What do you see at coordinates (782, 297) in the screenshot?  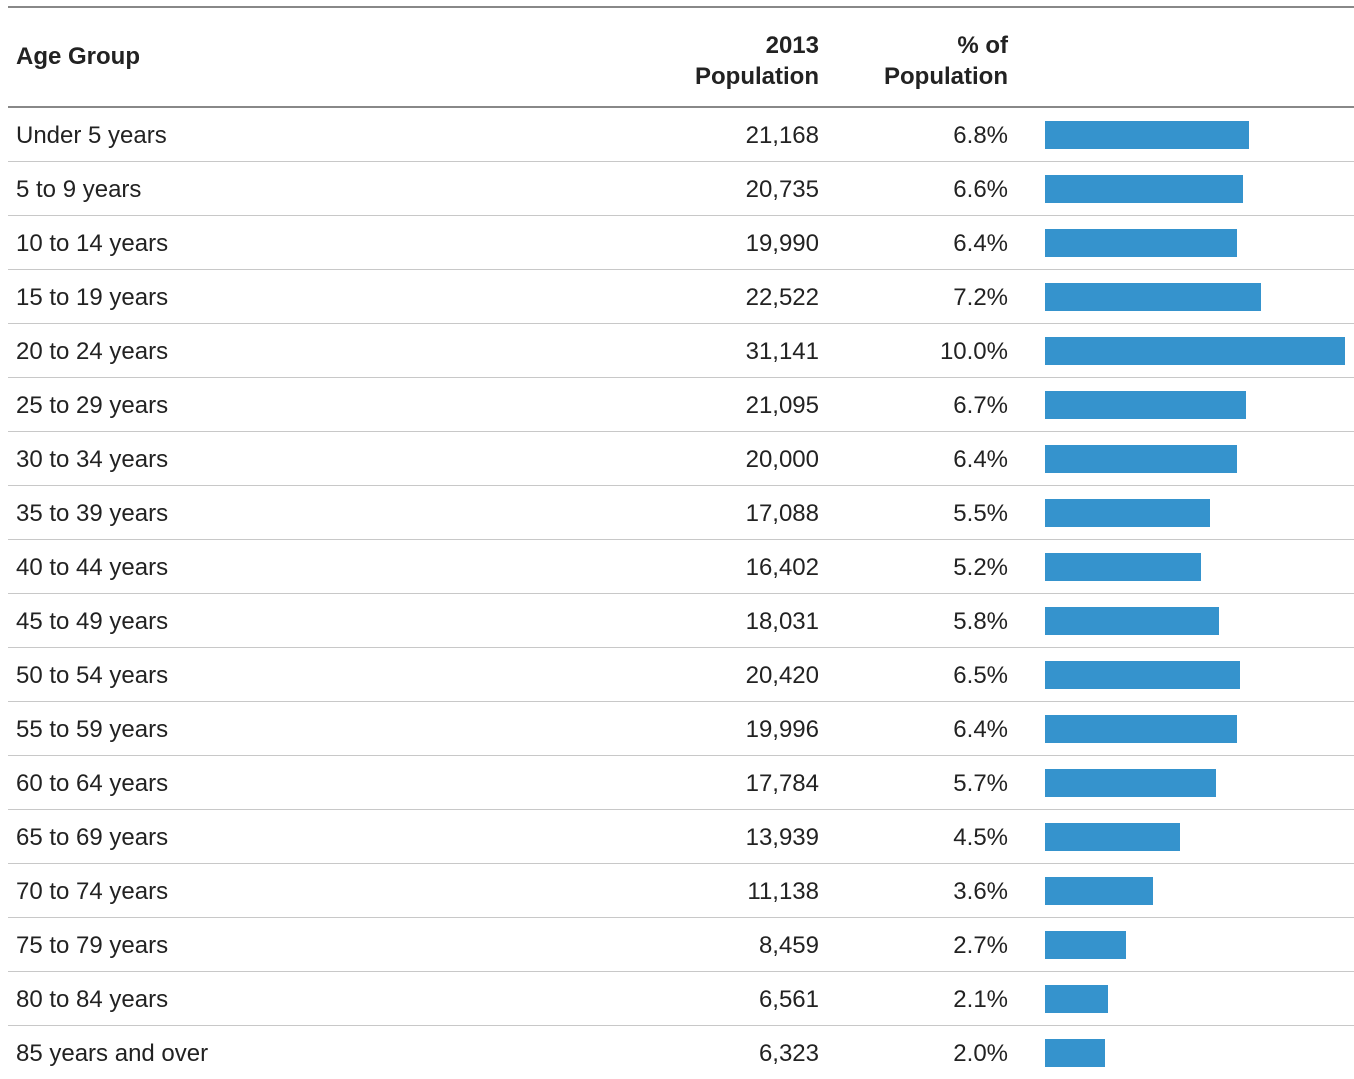 I see `population-cell: 22,522` at bounding box center [782, 297].